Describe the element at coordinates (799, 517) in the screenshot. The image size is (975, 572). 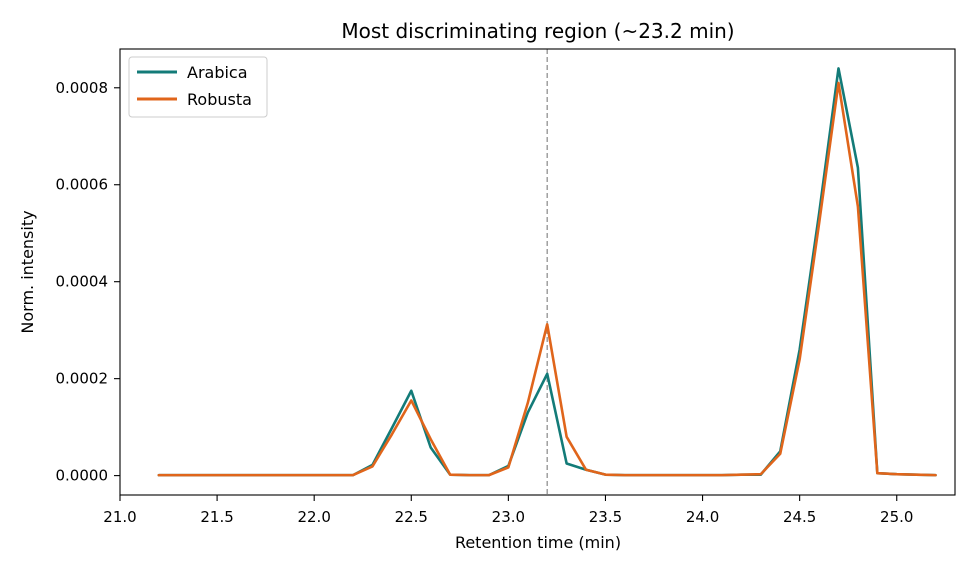
I see `x-tick-label: 24.5` at that location.